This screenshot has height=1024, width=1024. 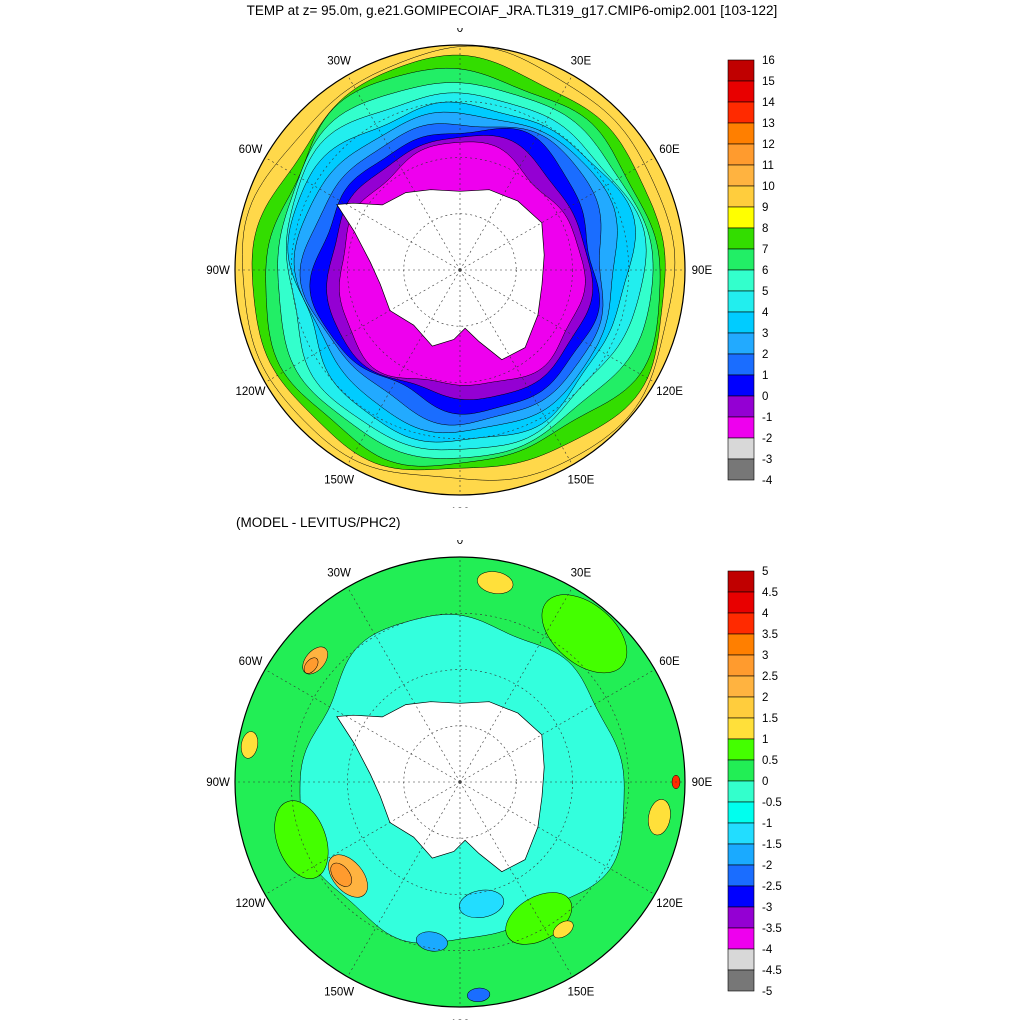 What do you see at coordinates (772, 971) in the screenshot?
I see `colorbar-tick-label: -4.5` at bounding box center [772, 971].